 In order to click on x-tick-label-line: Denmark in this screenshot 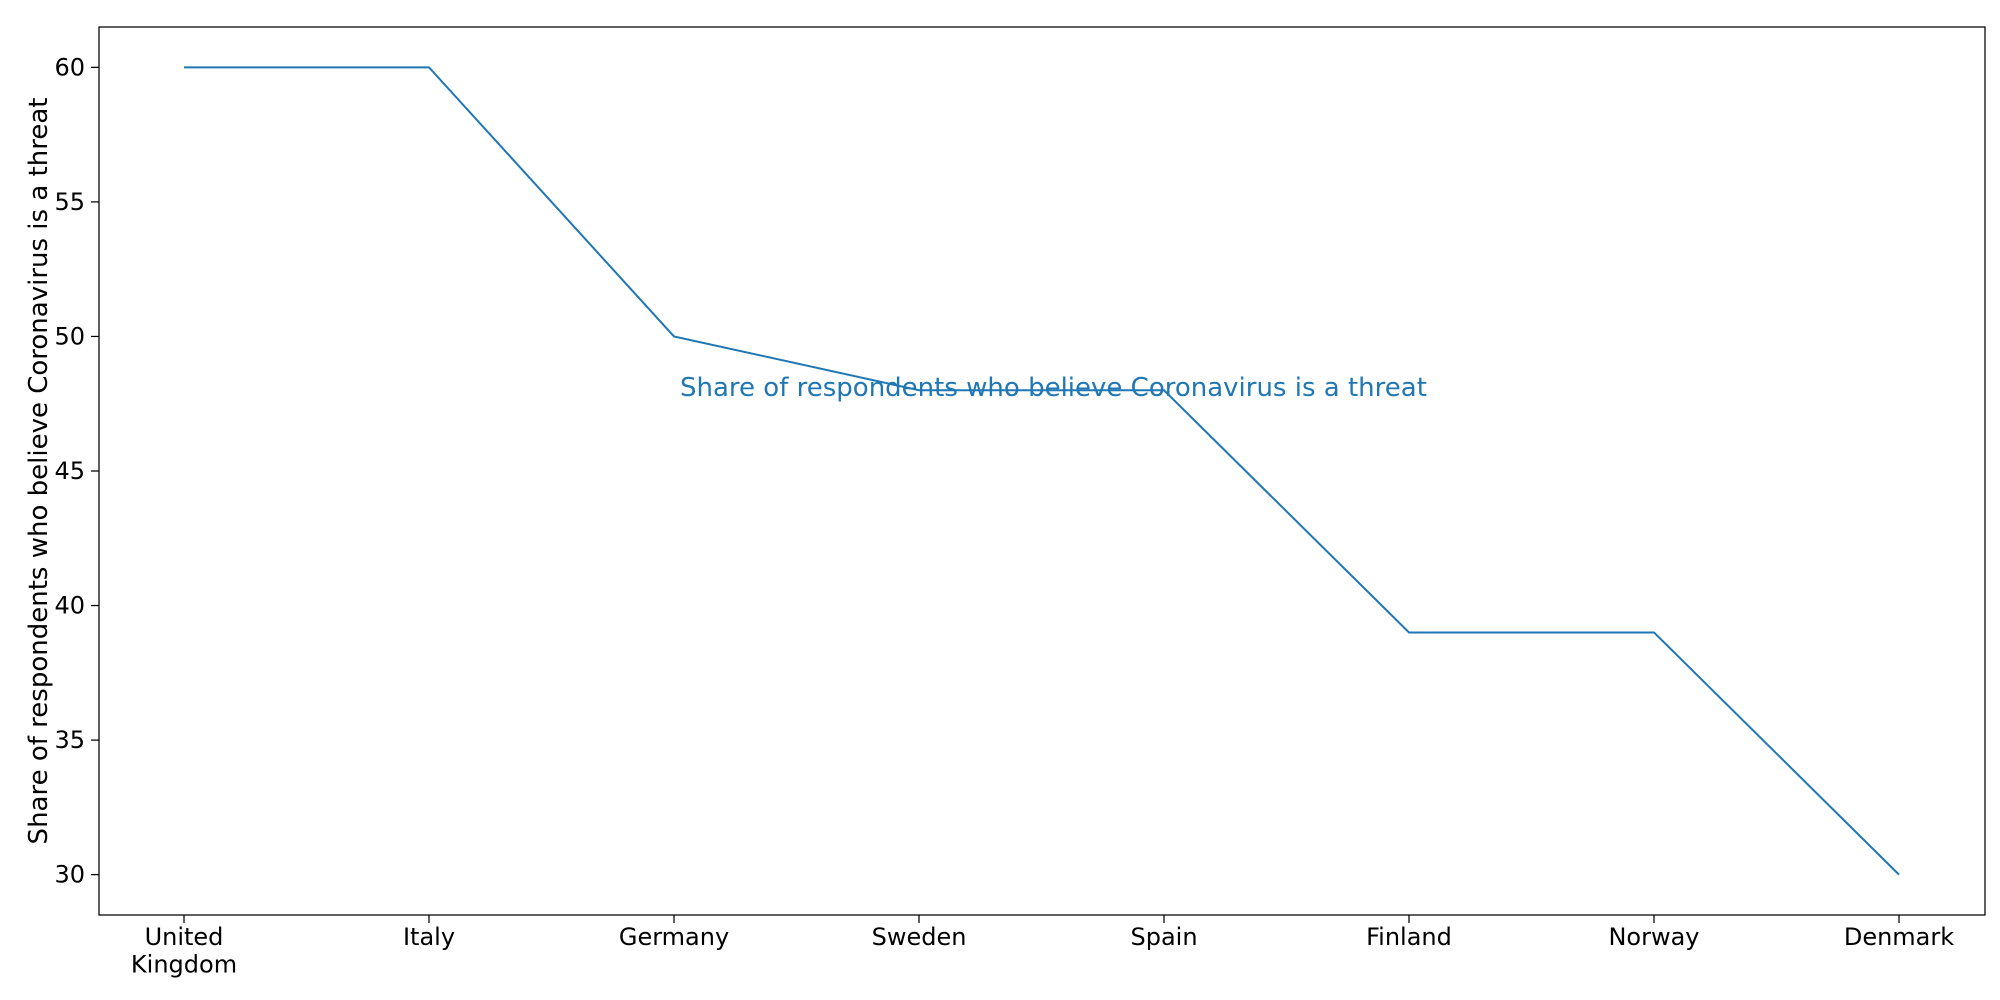, I will do `click(1899, 937)`.